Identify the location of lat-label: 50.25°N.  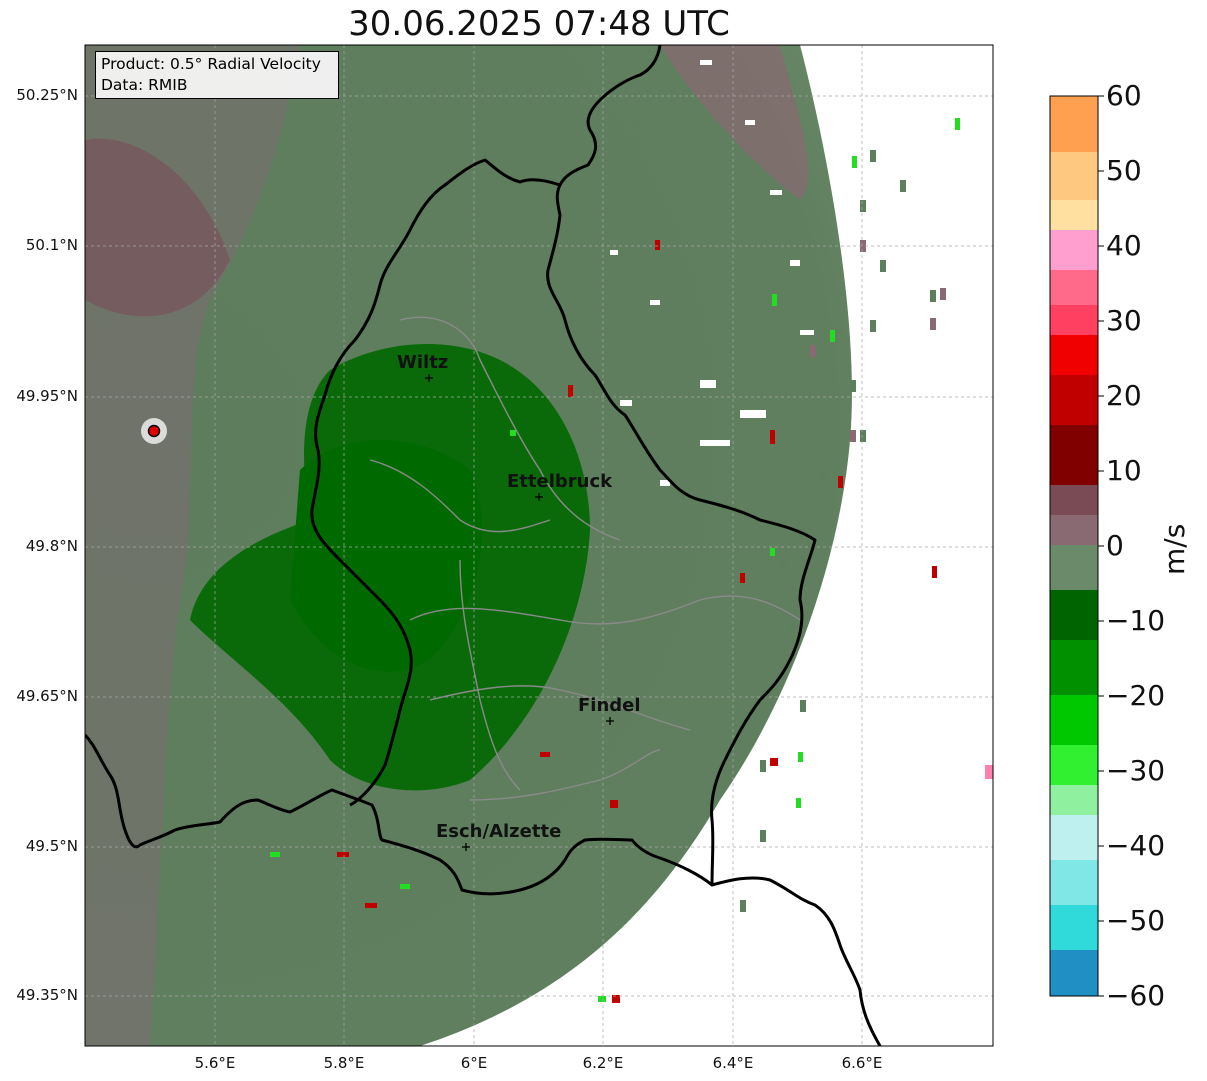
(47, 95).